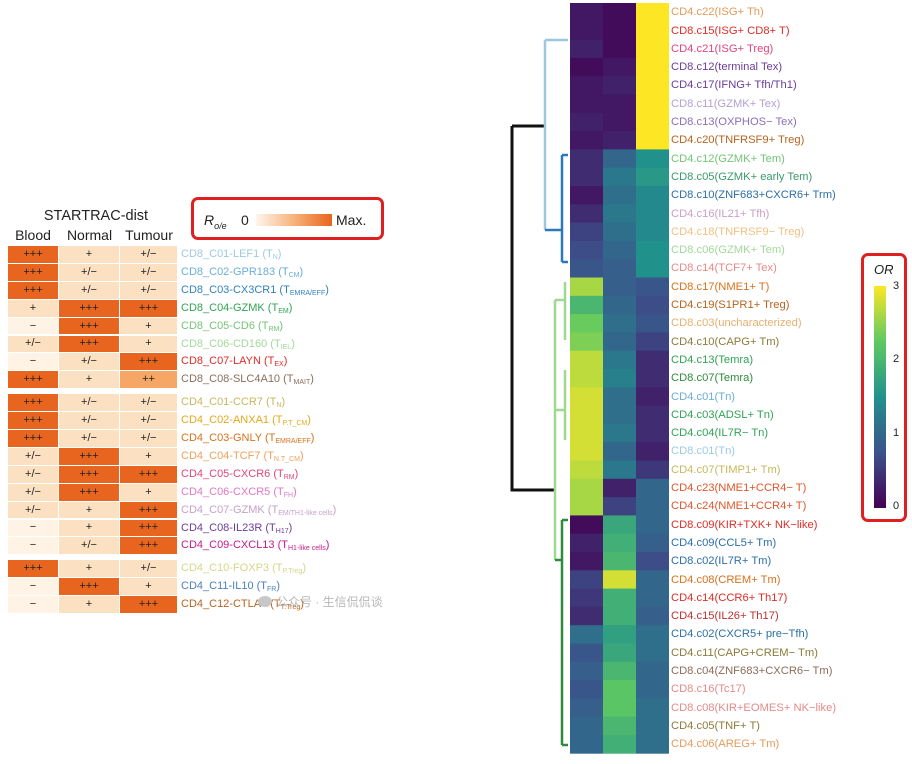  I want to click on heatmap-row-label: CD8.c02(IL7R+ Tm), so click(721, 561).